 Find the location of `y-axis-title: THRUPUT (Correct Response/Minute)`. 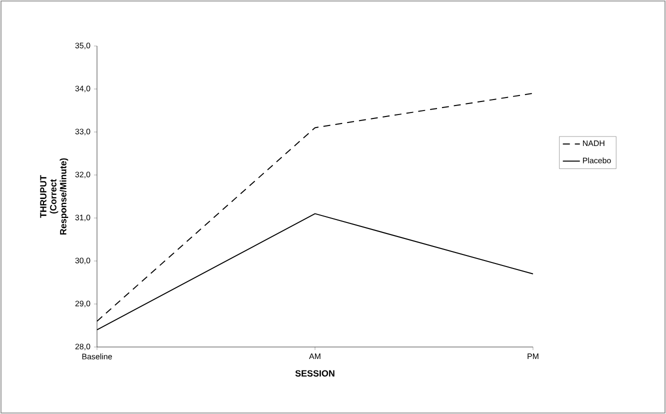

y-axis-title: THRUPUT (Correct Response/Minute) is located at coordinates (54, 196).